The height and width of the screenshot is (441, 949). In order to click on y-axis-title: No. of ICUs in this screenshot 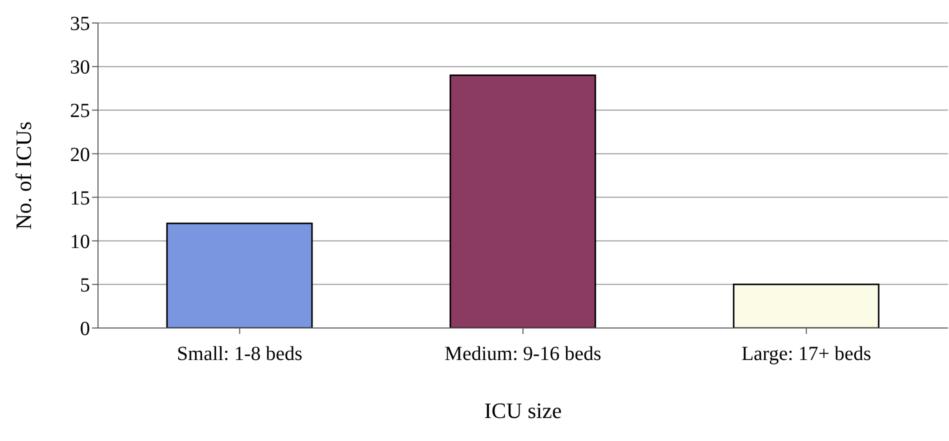, I will do `click(23, 175)`.